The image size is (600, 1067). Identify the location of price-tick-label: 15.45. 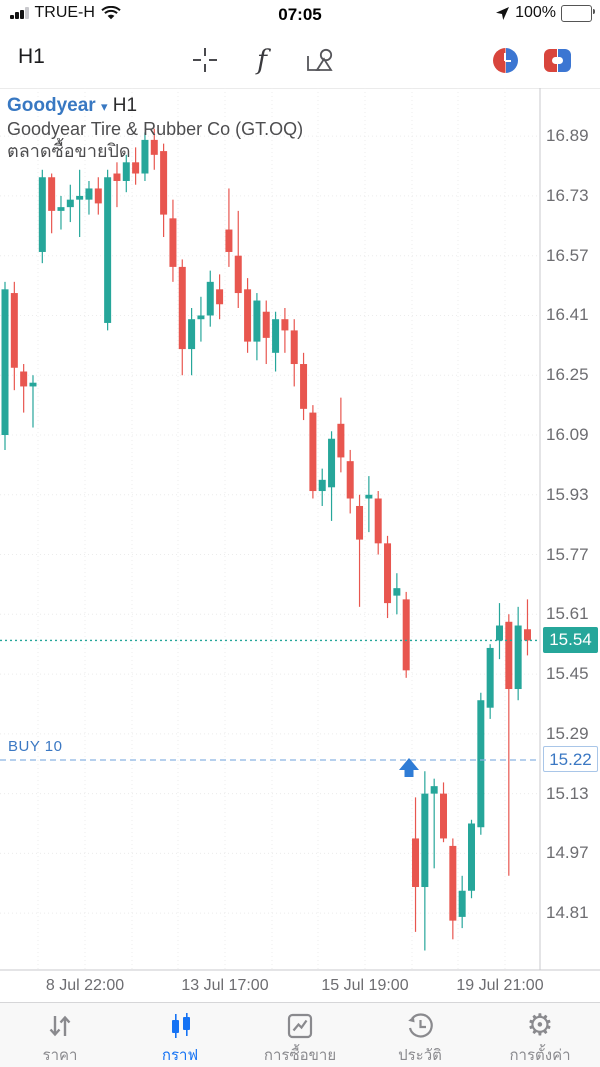
(567, 674).